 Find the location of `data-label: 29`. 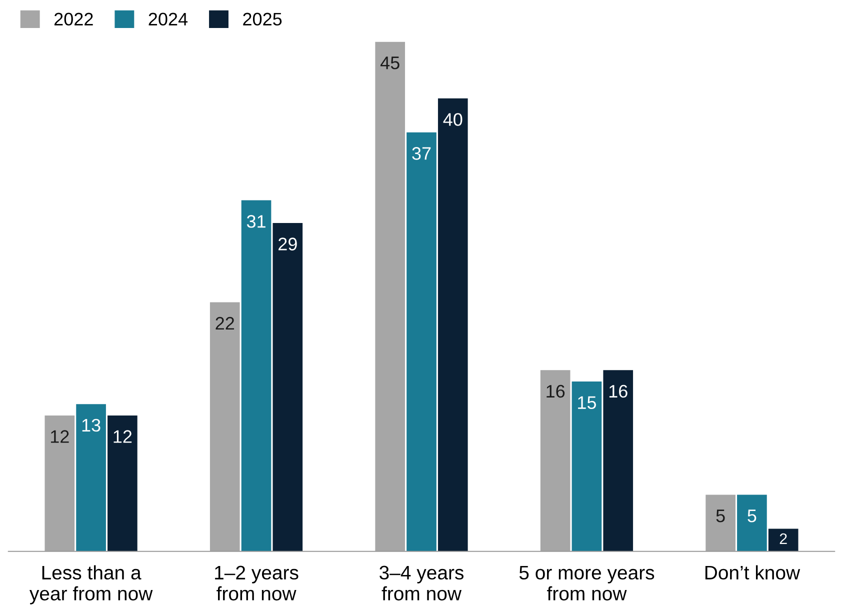

data-label: 29 is located at coordinates (287, 244).